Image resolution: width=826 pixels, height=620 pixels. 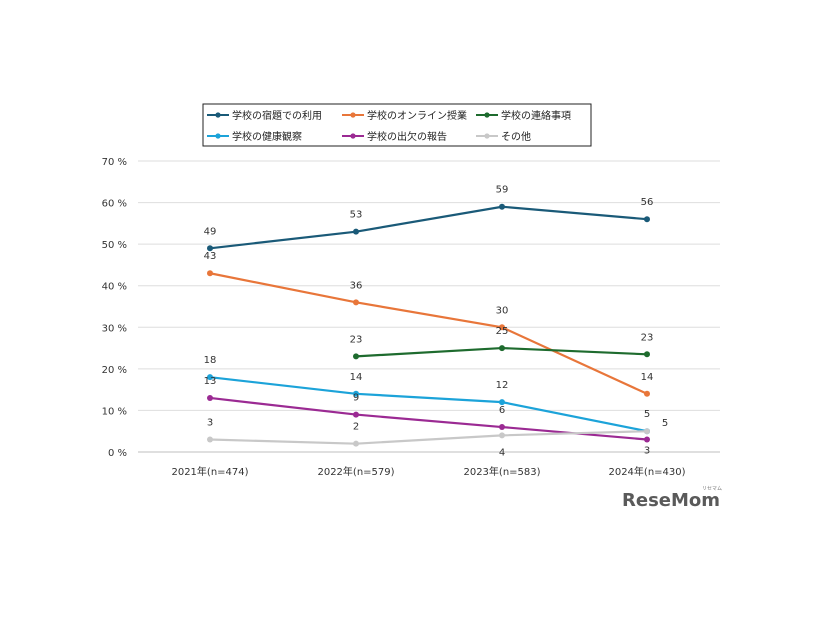 What do you see at coordinates (646, 471) in the screenshot?
I see `x-tick-label: 2024年(n=430)` at bounding box center [646, 471].